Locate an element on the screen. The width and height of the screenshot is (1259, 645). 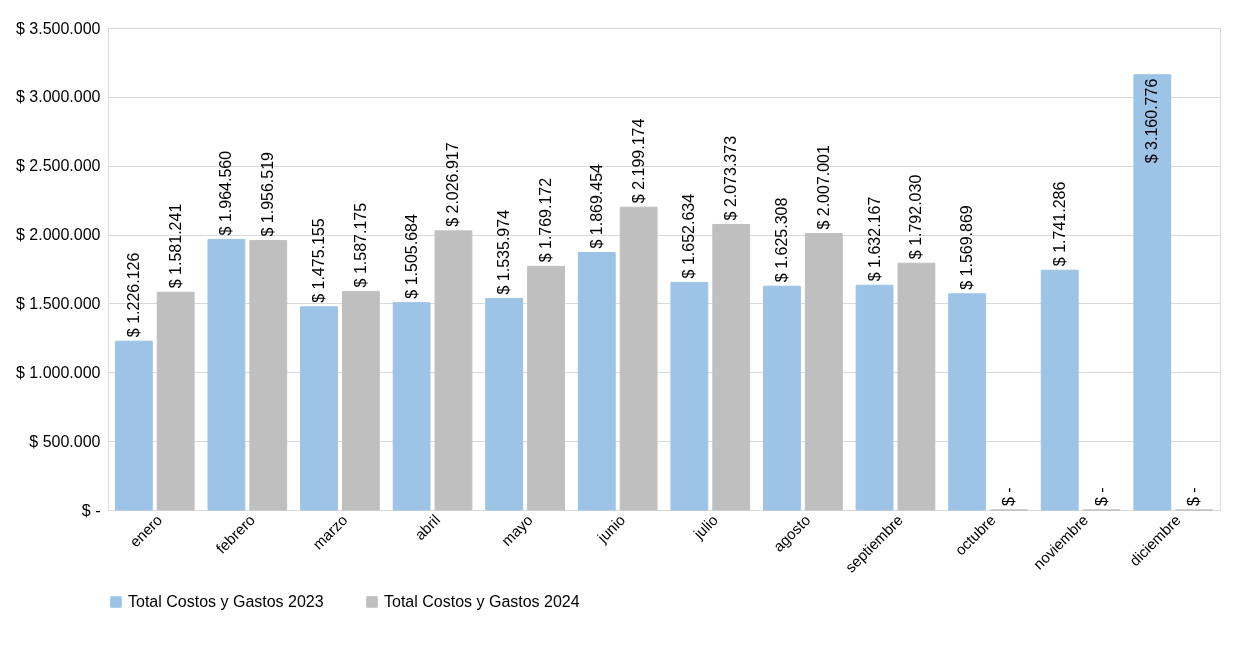
data-label: $ 1.769.172 is located at coordinates (546, 220).